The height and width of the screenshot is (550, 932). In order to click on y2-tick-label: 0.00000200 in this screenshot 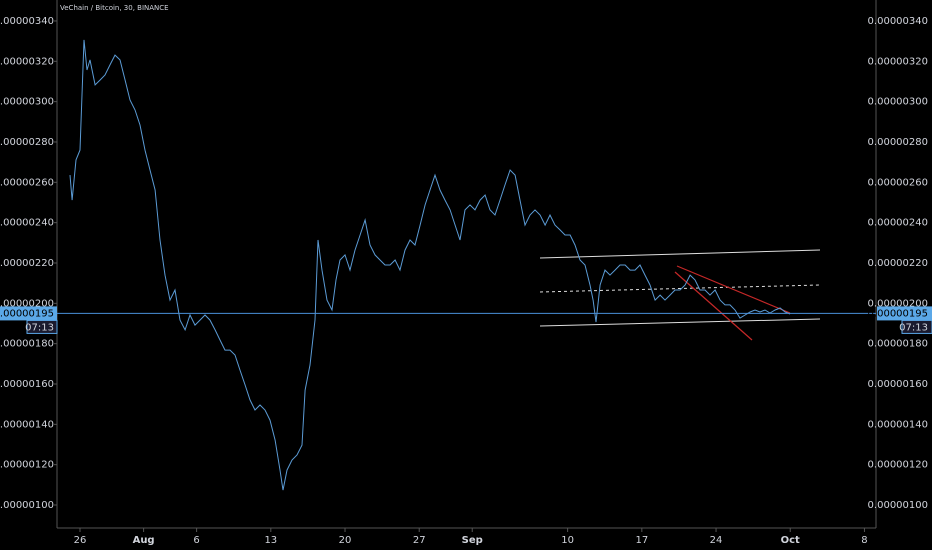, I will do `click(898, 303)`.